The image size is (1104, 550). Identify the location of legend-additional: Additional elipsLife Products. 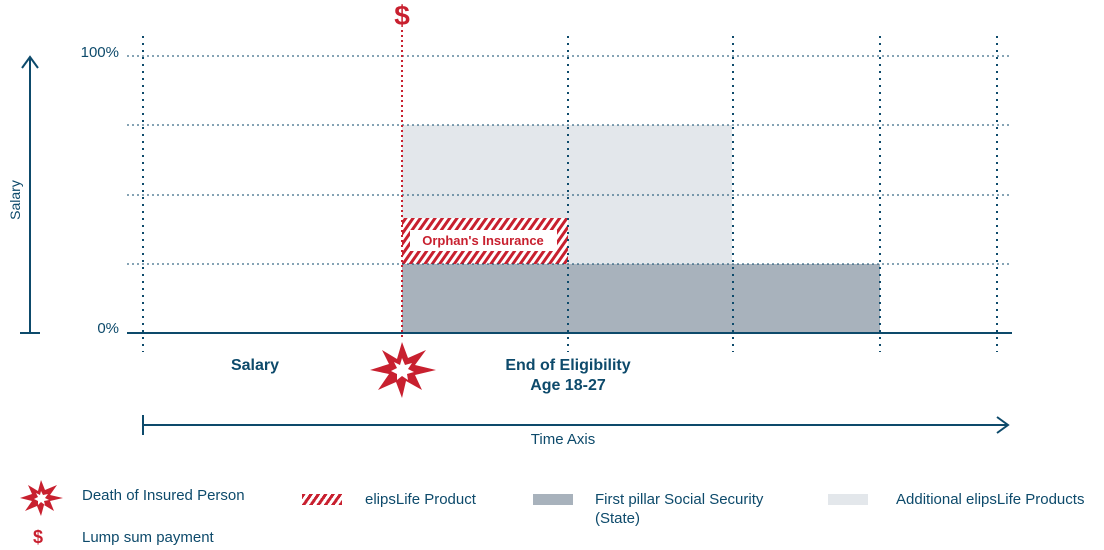
(956, 499).